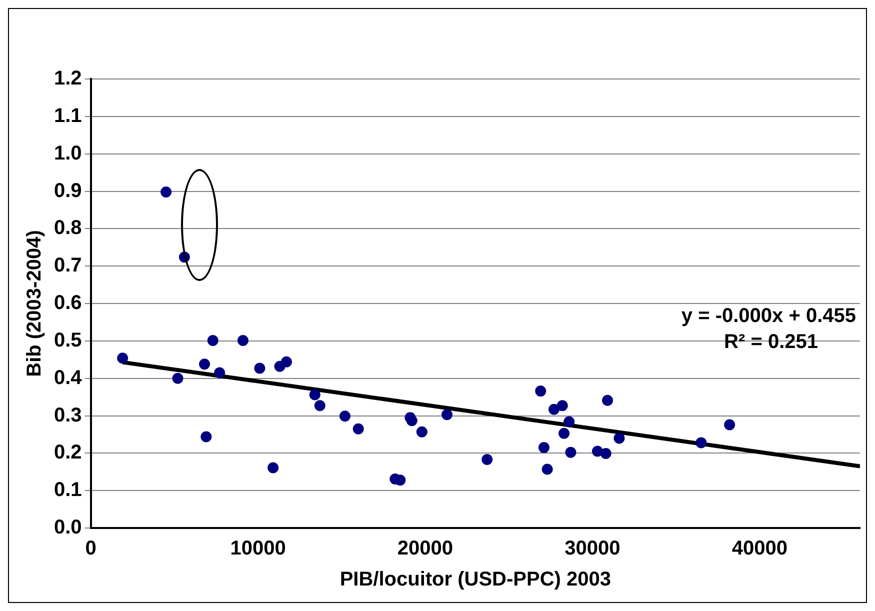 This screenshot has height=611, width=875. What do you see at coordinates (475, 579) in the screenshot?
I see `x-axis-title: PIB/locuitor (USD-PPC) 2003` at bounding box center [475, 579].